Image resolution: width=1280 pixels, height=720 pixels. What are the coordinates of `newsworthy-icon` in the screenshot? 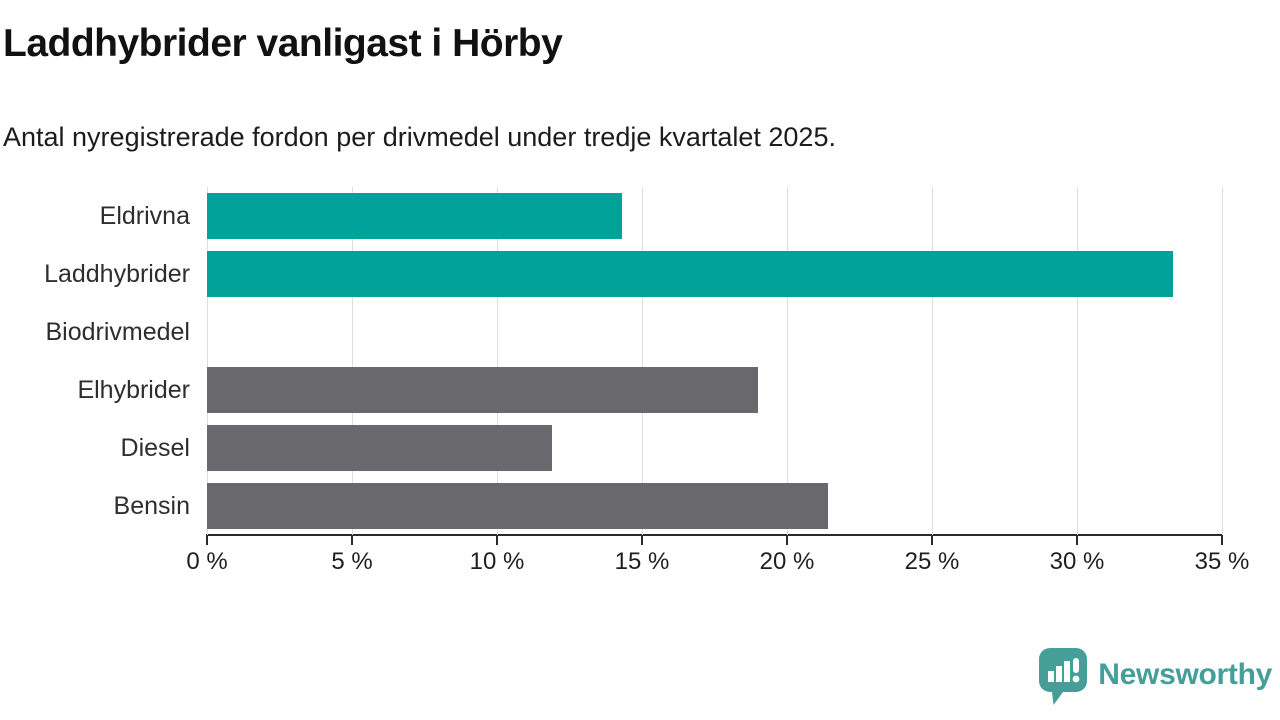 It's located at (1063, 676).